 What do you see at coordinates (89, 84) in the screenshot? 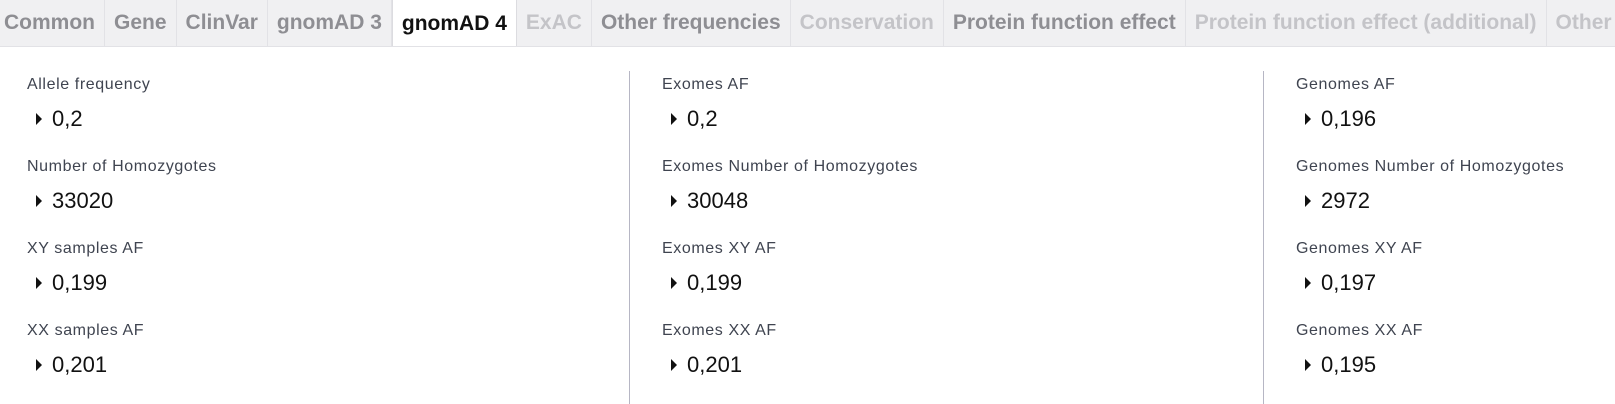
I see `field-label: Allele frequency` at bounding box center [89, 84].